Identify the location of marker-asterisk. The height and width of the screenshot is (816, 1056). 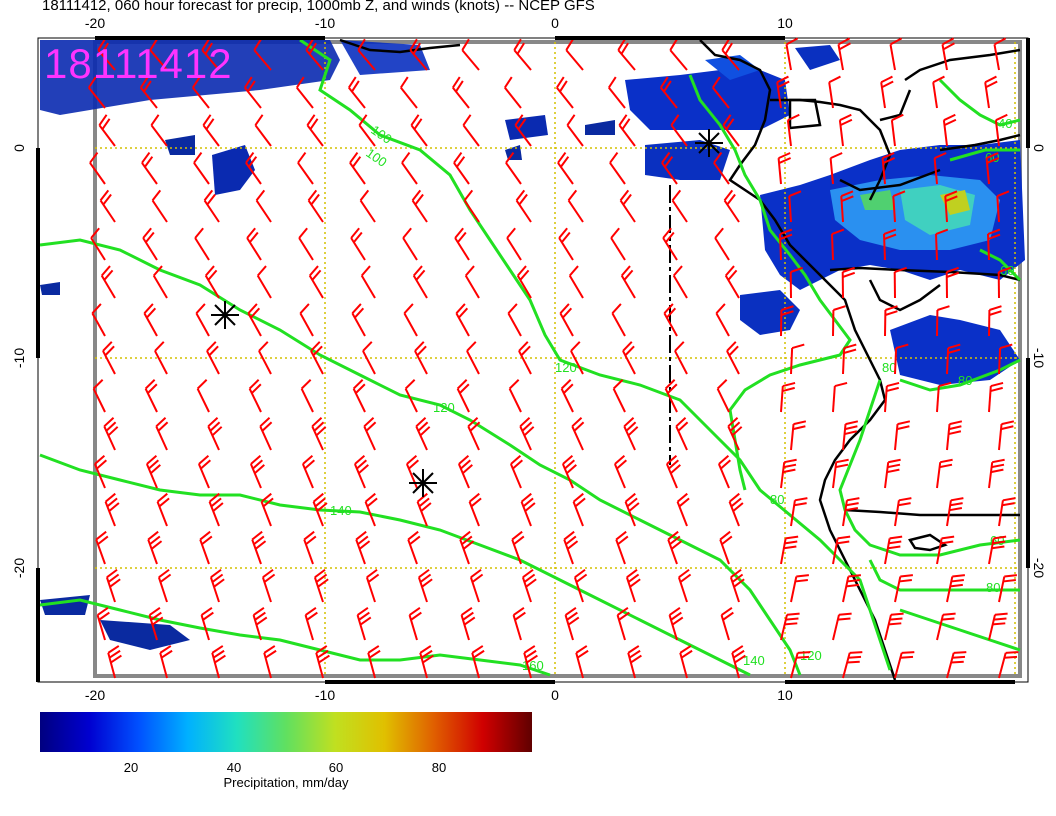
(423, 483).